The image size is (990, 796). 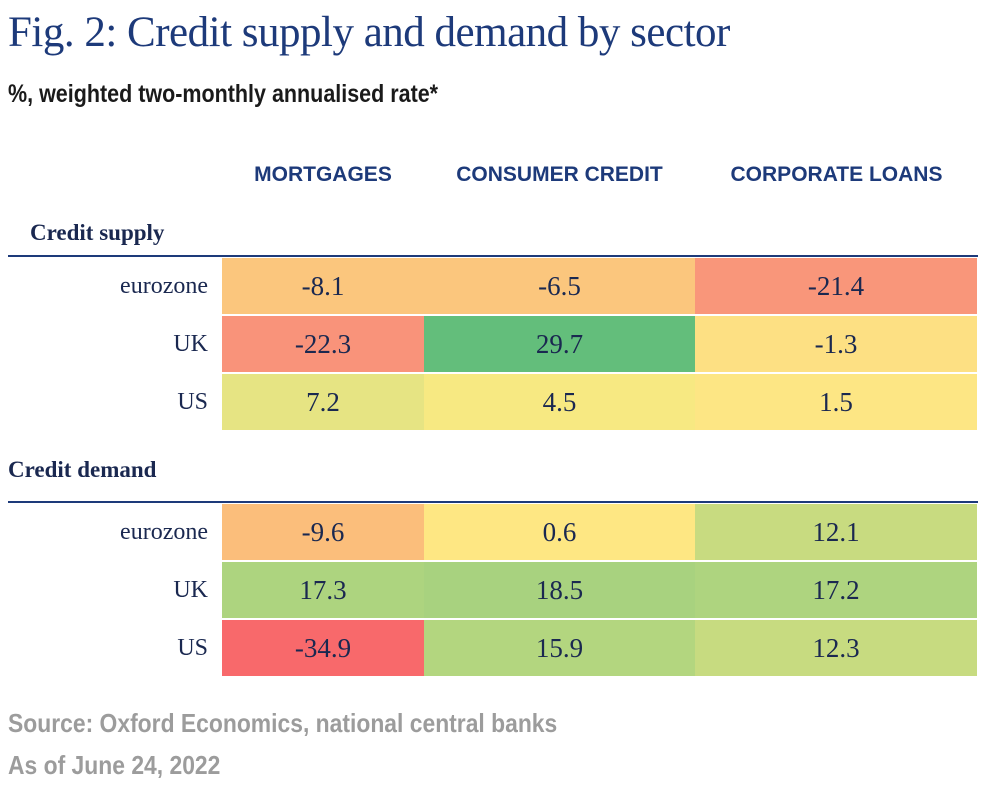 What do you see at coordinates (323, 648) in the screenshot?
I see `cell-credit-demand-us-mortgages: -34.9` at bounding box center [323, 648].